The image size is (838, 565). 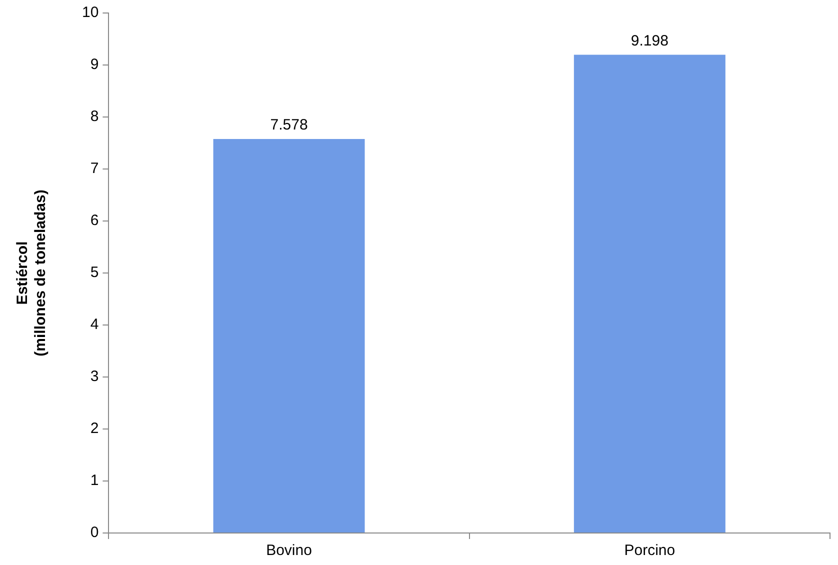 What do you see at coordinates (94, 65) in the screenshot?
I see `y-tick-label: 9` at bounding box center [94, 65].